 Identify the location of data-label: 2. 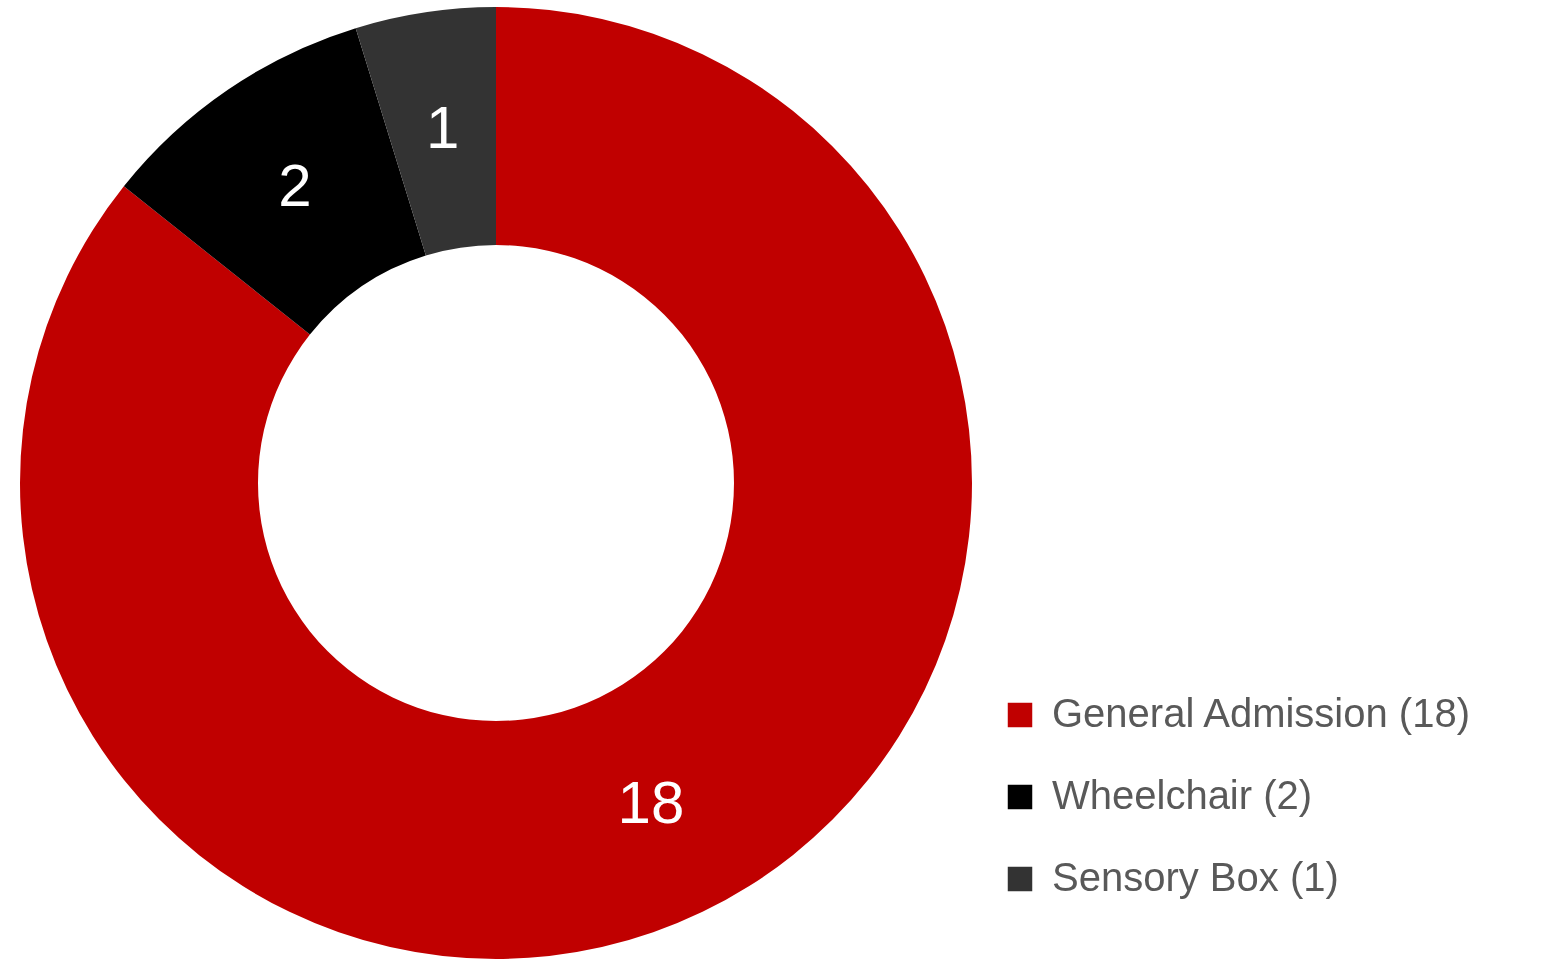
(295, 186).